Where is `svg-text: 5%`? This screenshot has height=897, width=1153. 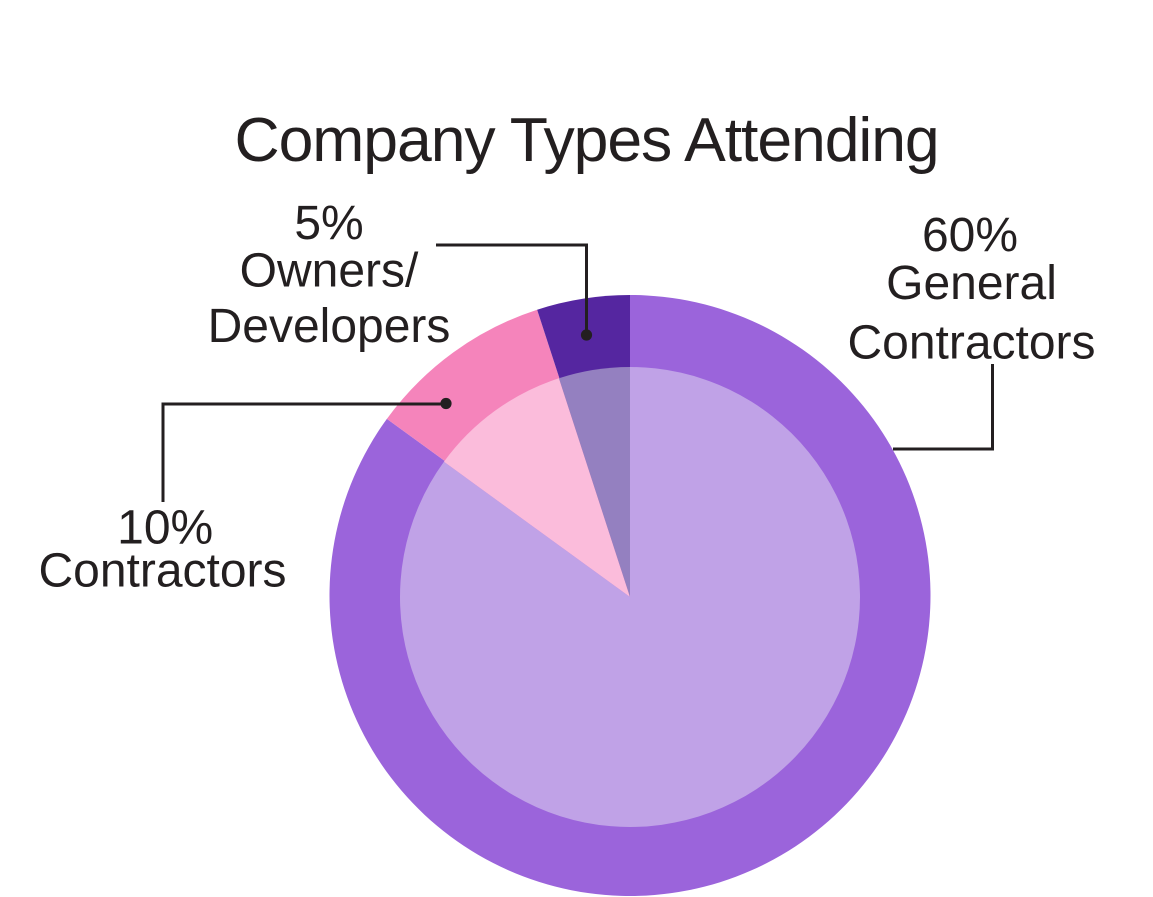
svg-text: 5% is located at coordinates (328, 223).